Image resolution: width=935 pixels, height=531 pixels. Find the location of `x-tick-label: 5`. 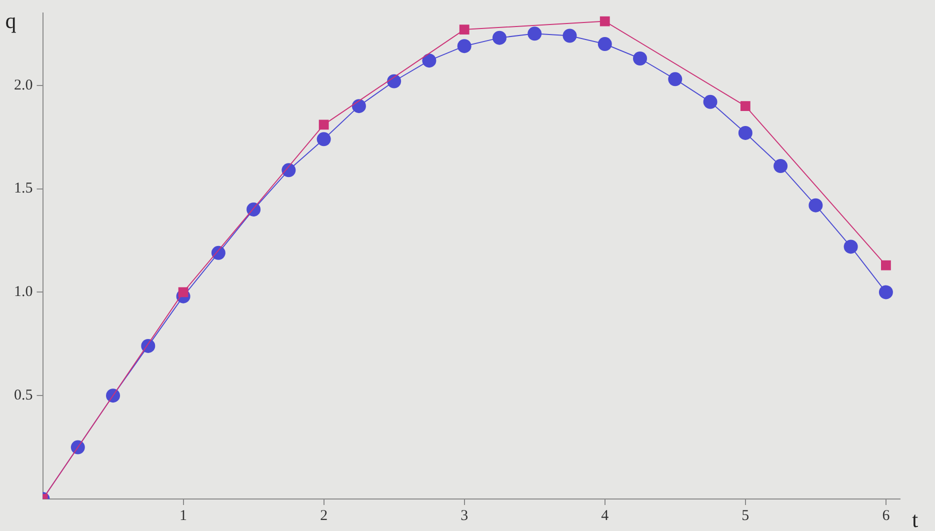

x-tick-label: 5 is located at coordinates (746, 516).